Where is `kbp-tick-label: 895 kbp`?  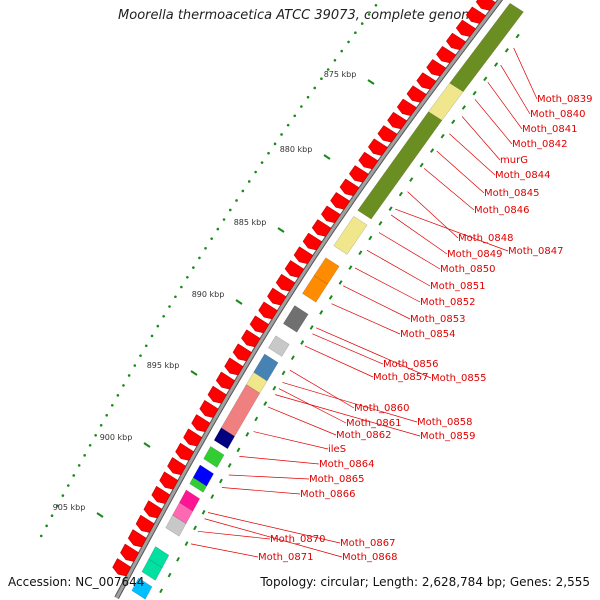 kbp-tick-label: 895 kbp is located at coordinates (163, 365).